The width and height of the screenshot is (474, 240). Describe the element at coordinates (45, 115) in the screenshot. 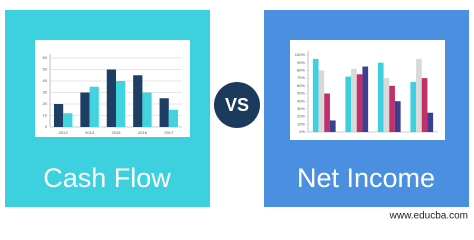

I see `y-tick-label: 10` at that location.